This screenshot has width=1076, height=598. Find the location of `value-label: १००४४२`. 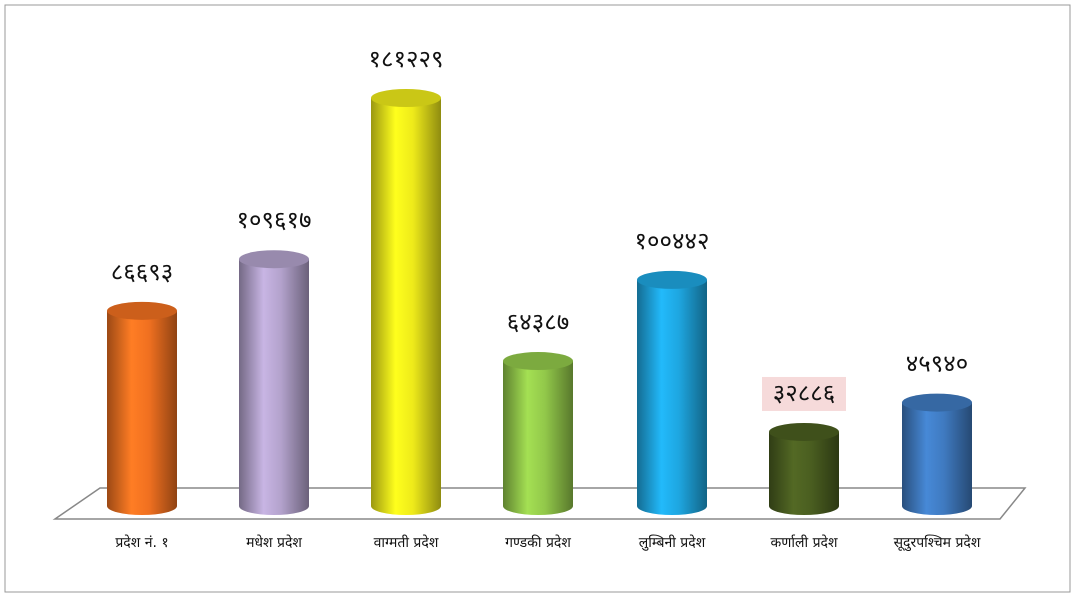

value-label: १००४४२ is located at coordinates (672, 241).